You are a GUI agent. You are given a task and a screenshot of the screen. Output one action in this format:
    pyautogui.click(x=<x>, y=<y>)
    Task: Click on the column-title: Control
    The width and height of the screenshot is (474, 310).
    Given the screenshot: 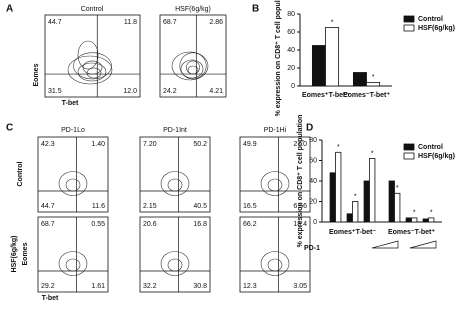 What is the action you would take?
    pyautogui.click(x=92, y=9)
    